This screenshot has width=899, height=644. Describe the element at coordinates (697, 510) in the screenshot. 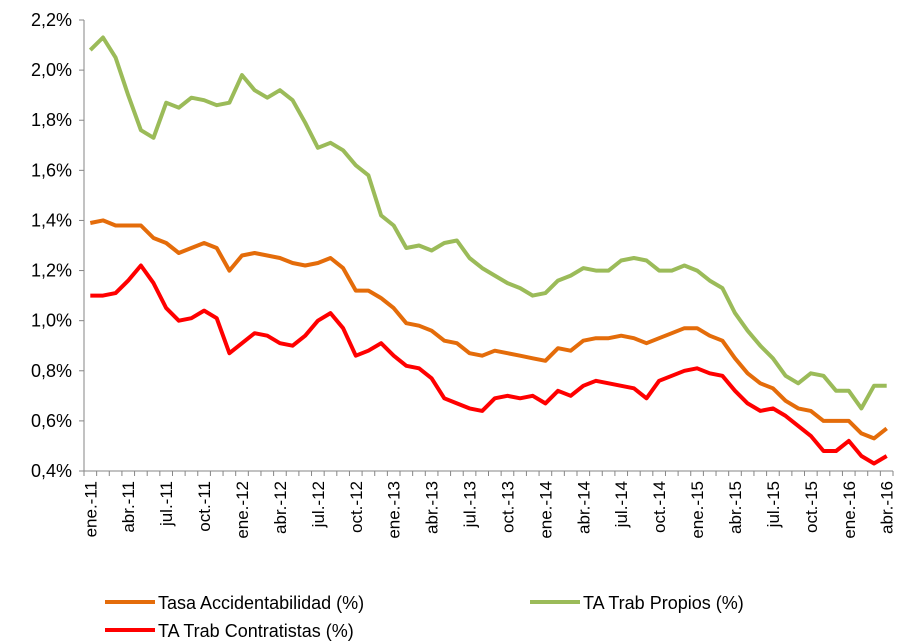

I see `x-tick-label: ene.-15` at that location.